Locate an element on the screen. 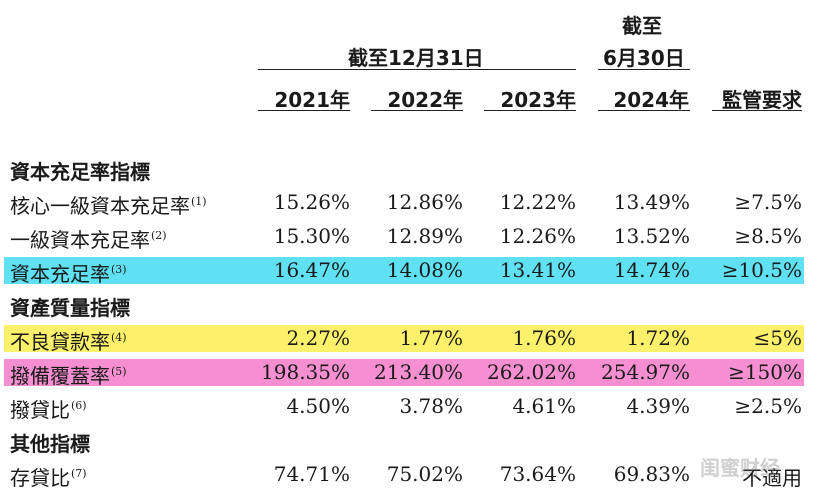 Image resolution: width=819 pixels, height=496 pixels. highlight-npl-ratio is located at coordinates (404, 338).